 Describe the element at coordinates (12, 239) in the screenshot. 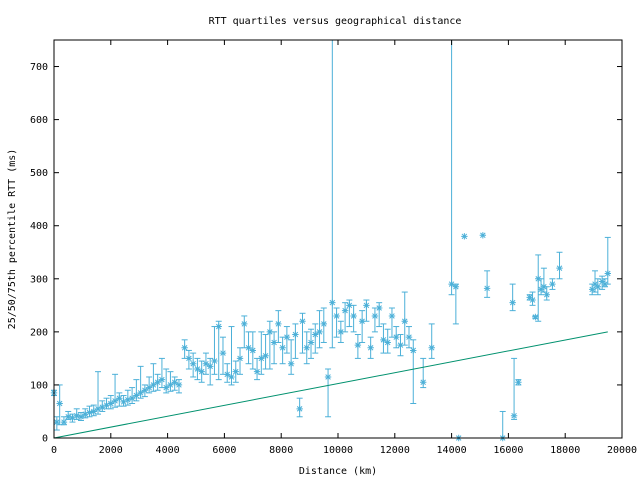

I see `y-axis-label: 25/50/75th percentile RTT (ms)` at that location.